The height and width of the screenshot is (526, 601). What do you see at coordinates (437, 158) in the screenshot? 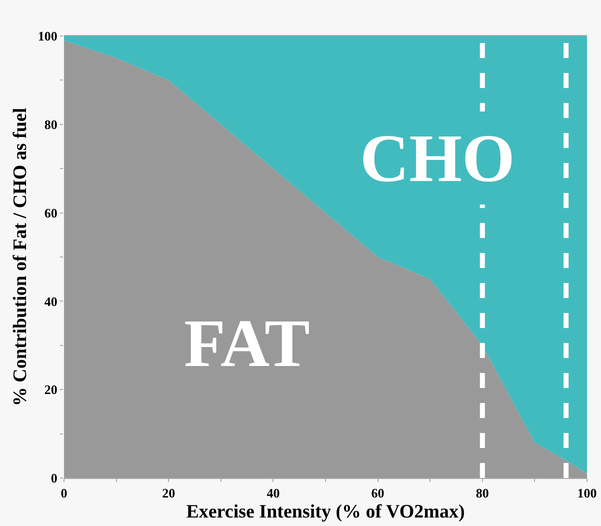
I see `series-label: CHO` at bounding box center [437, 158].